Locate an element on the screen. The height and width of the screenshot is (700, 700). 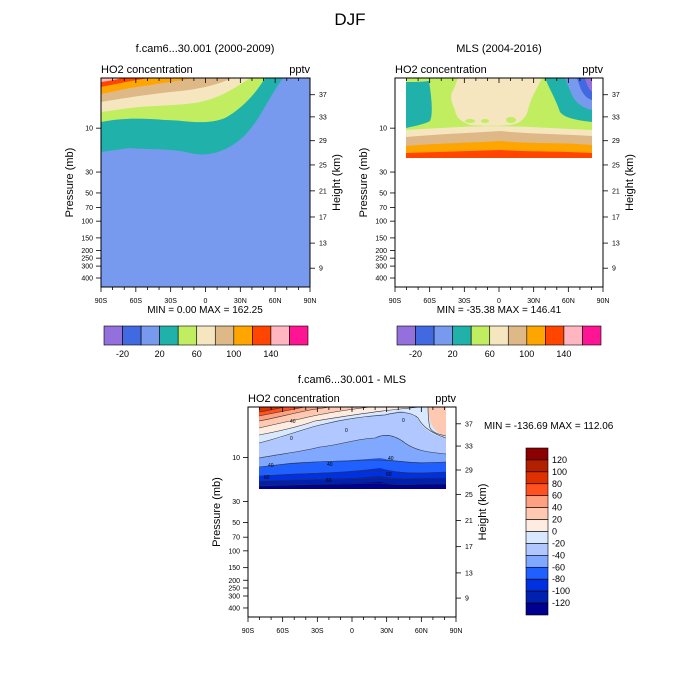
contour-label: 0 is located at coordinates (403, 421).